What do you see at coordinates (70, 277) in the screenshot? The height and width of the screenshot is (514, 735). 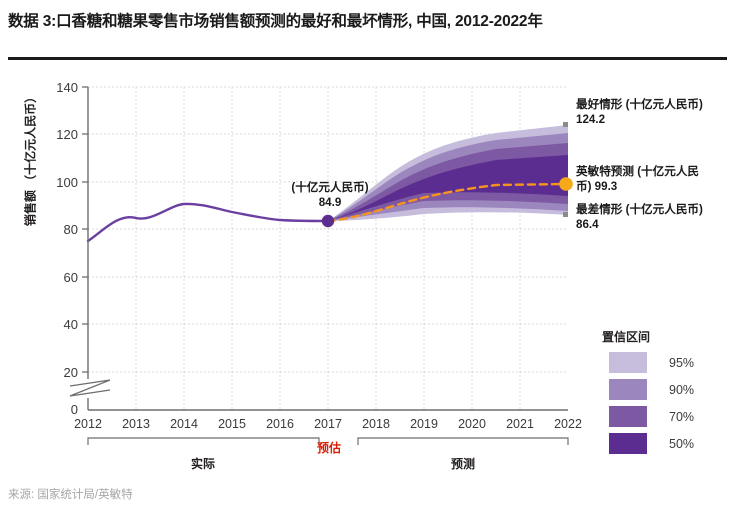 I see `y-tick-60: 60` at bounding box center [70, 277].